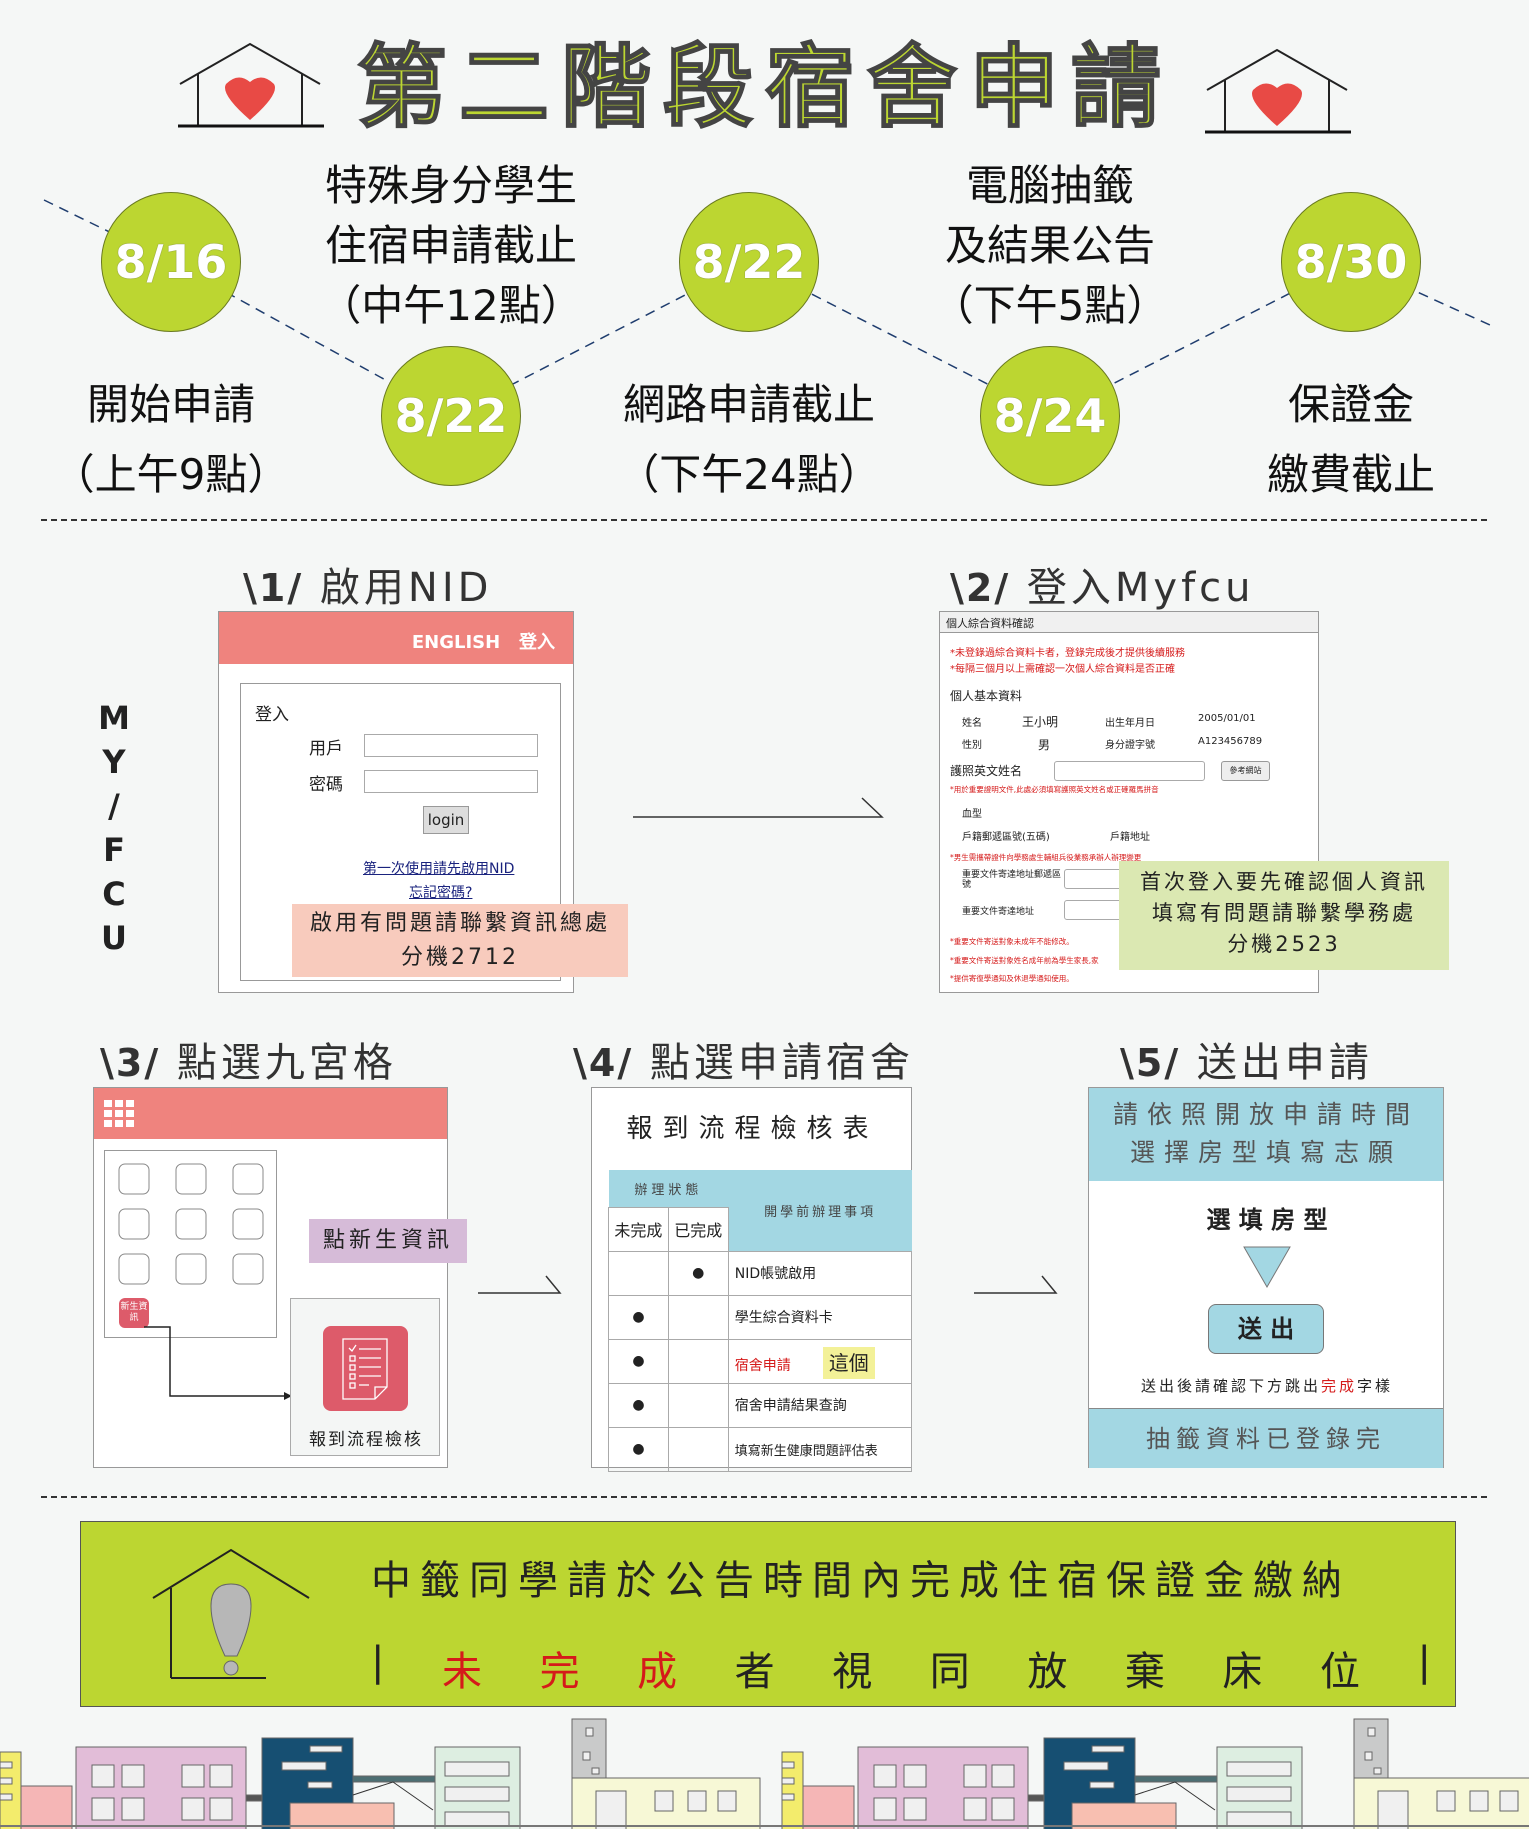  I want to click on name-value: 王小明, so click(1040, 722).